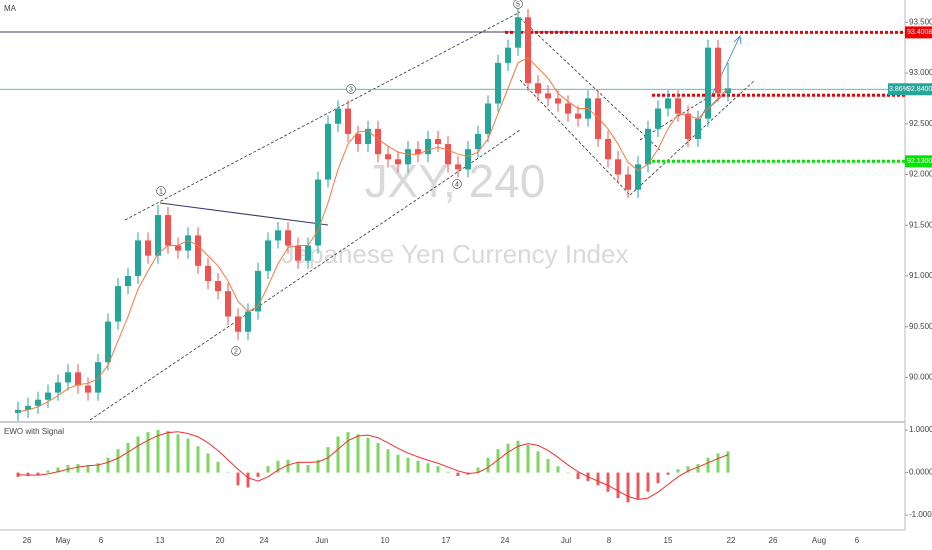 The image size is (932, 550). I want to click on change-label-box, so click(896, 89).